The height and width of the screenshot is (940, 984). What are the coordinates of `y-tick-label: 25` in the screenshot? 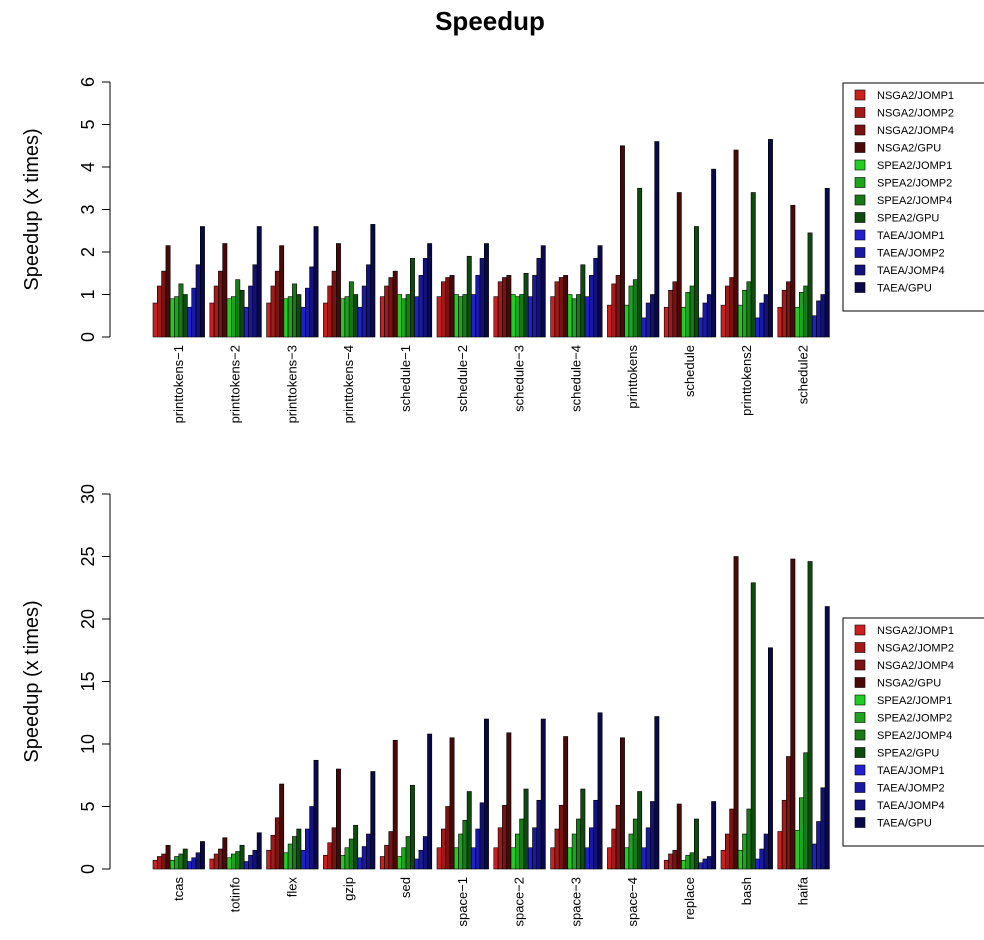 It's located at (88, 556).